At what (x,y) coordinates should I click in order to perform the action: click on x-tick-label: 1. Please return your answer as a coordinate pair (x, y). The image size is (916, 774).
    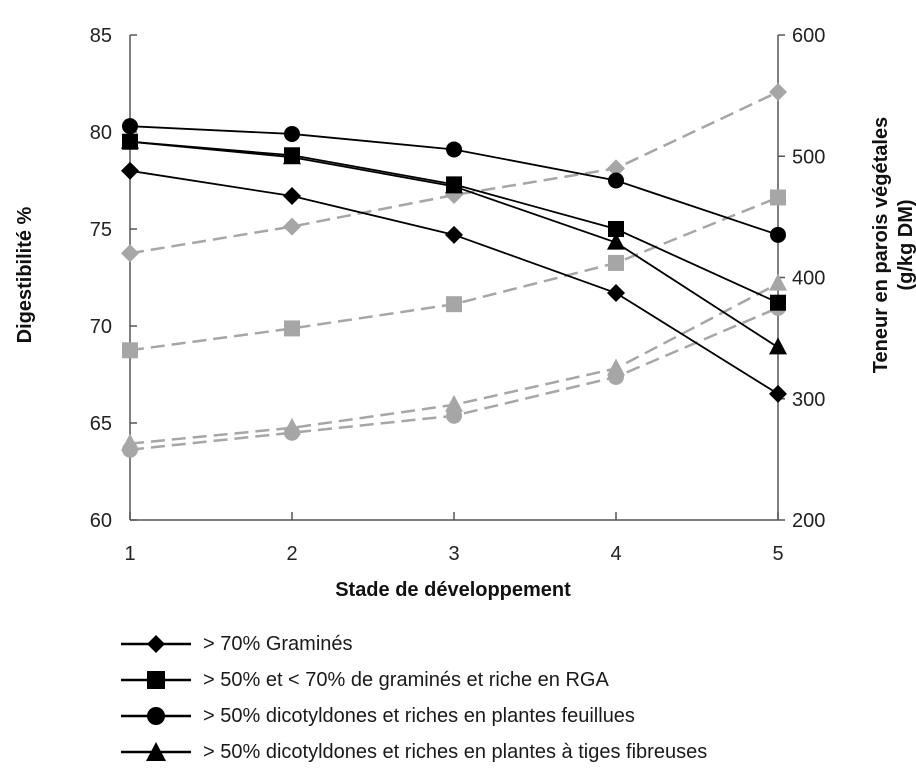
    Looking at the image, I should click on (129, 554).